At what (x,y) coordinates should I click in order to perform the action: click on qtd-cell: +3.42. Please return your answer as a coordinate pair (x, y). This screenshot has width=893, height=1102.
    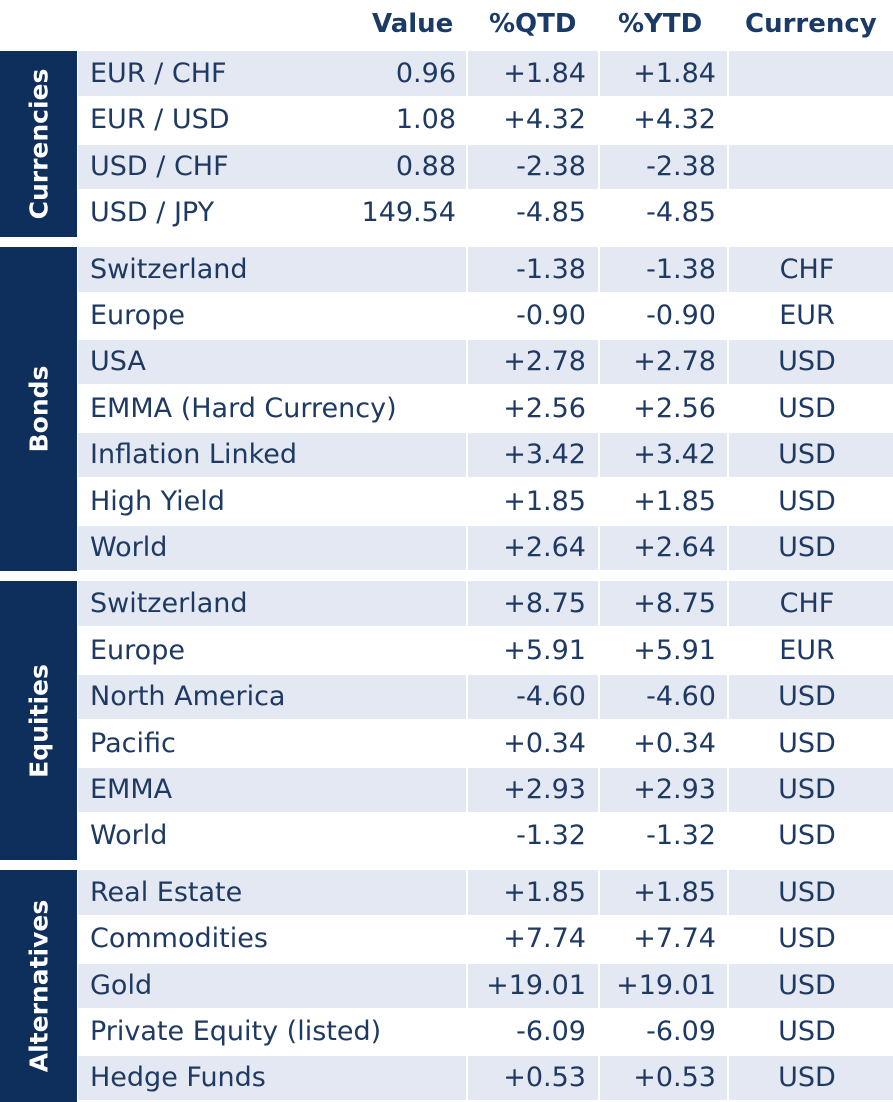
    Looking at the image, I should click on (544, 455).